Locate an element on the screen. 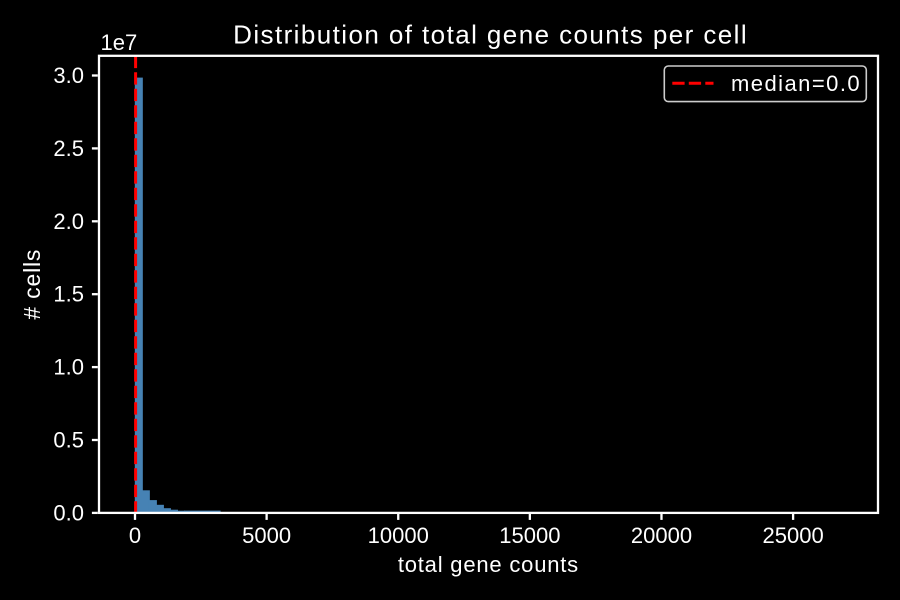 This screenshot has width=900, height=600. svg-text: 10000 is located at coordinates (398, 535).